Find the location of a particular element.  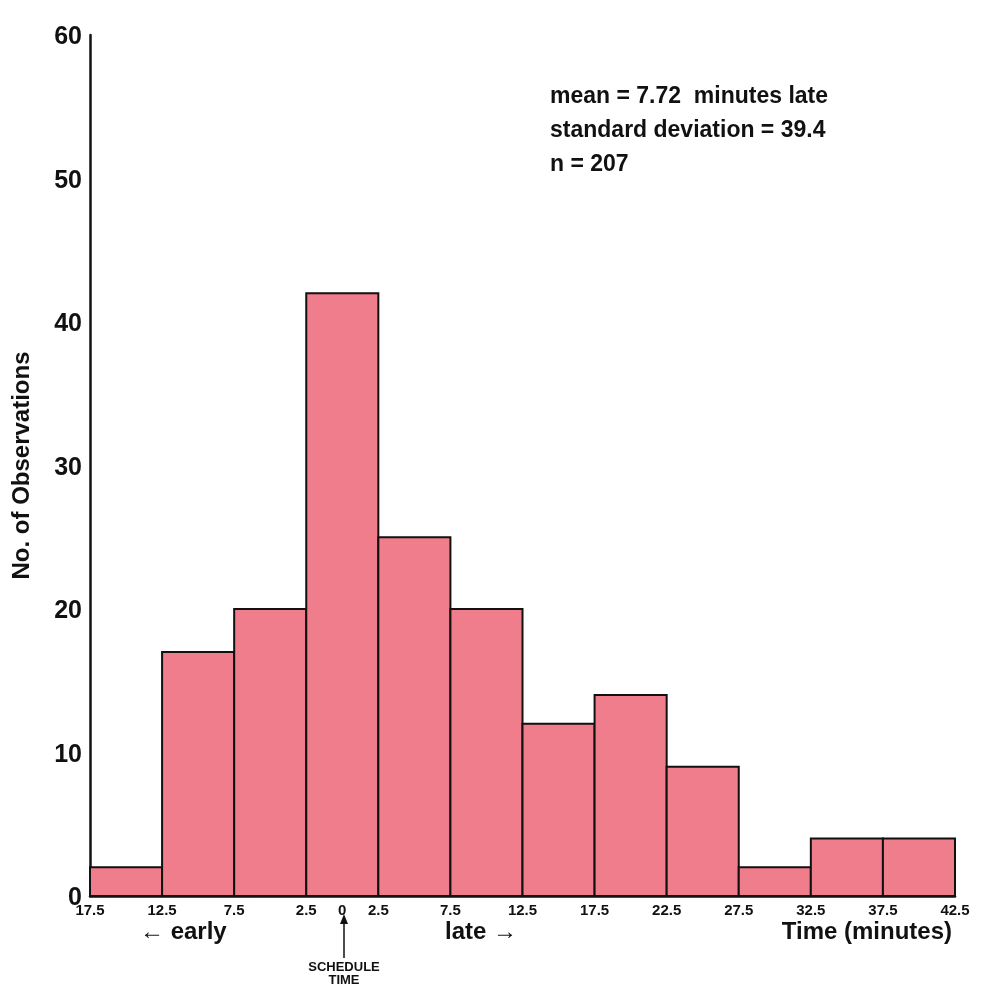

text: late → is located at coordinates (481, 930).